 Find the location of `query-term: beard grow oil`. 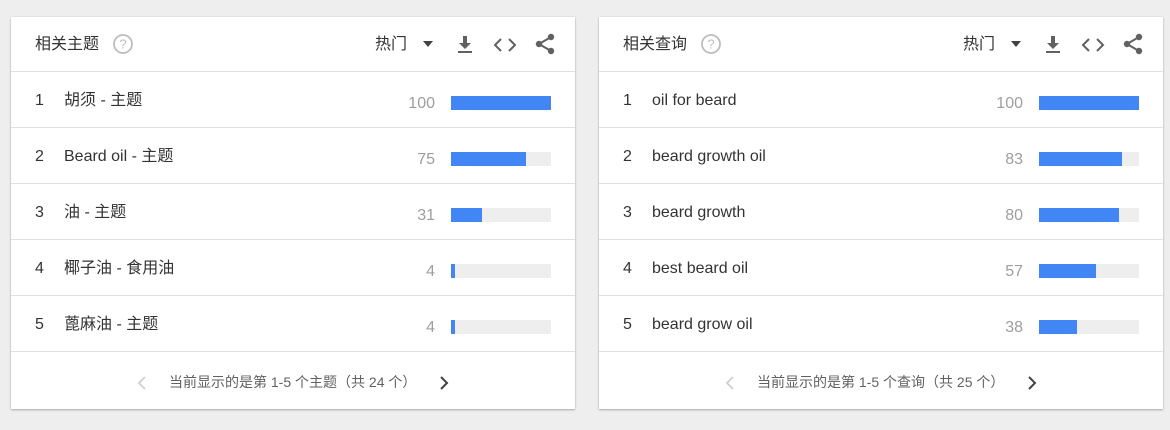

query-term: beard grow oil is located at coordinates (702, 324).